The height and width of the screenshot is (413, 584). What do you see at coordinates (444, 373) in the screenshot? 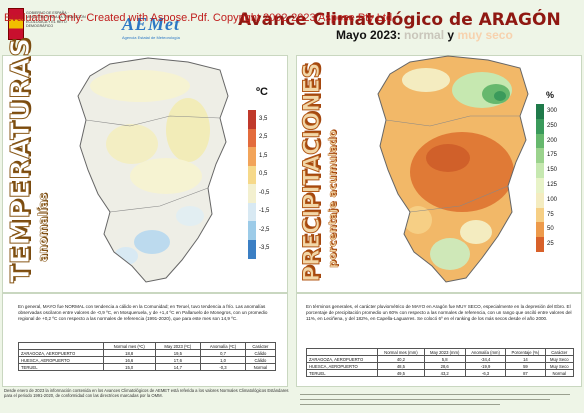
I see `table-cell: 43,2` at bounding box center [444, 373].